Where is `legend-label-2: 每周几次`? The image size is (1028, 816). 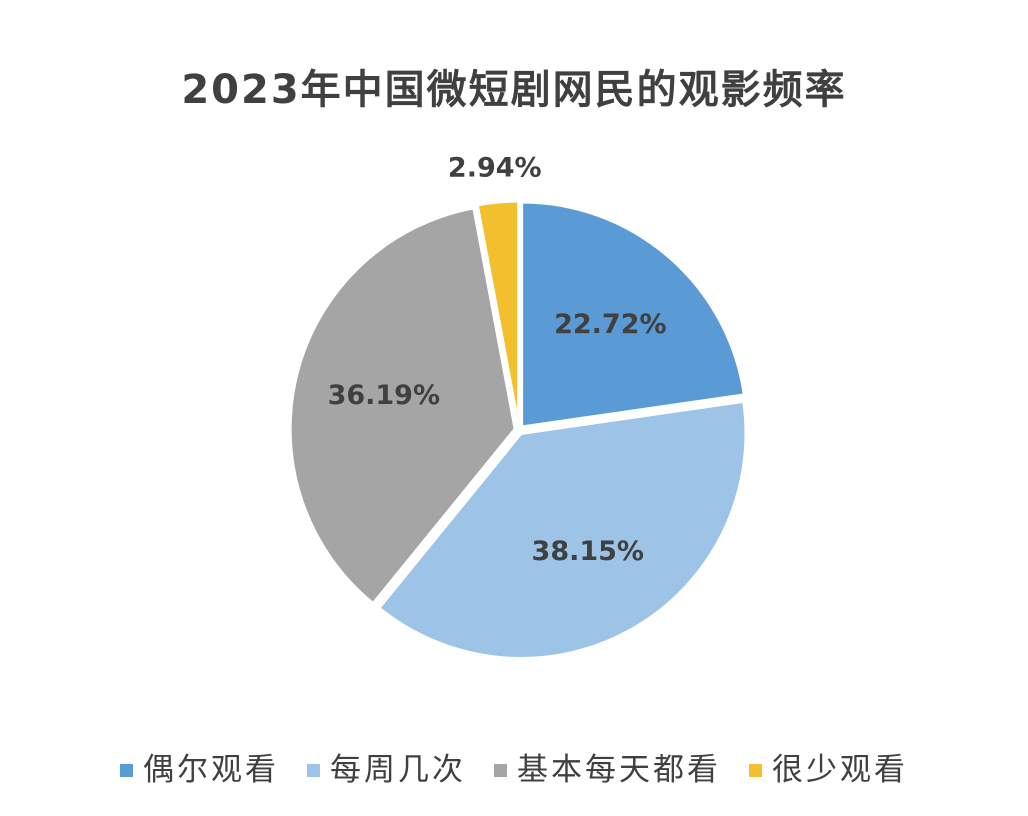 legend-label-2: 每周几次 is located at coordinates (398, 770).